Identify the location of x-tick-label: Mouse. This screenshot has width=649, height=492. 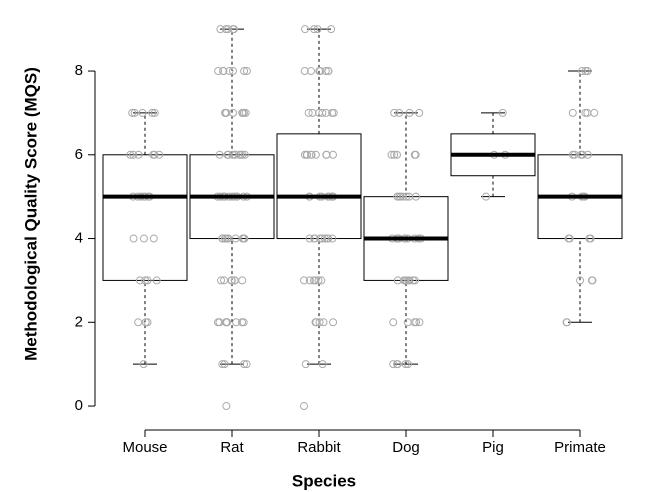
(144, 447).